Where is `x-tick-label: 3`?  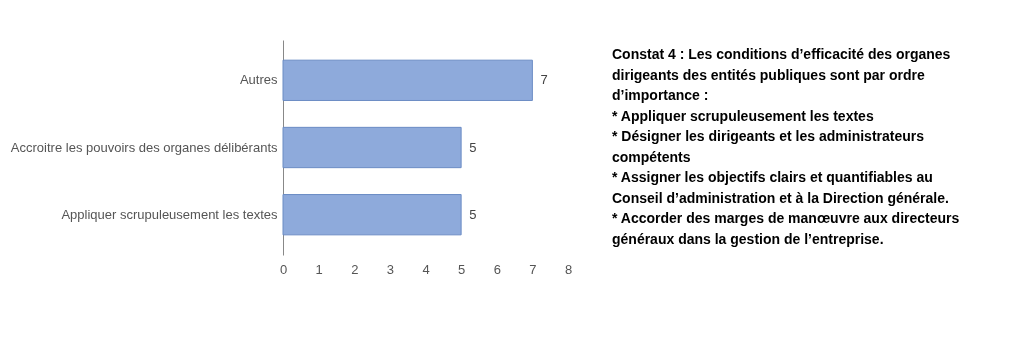
x-tick-label: 3 is located at coordinates (390, 269).